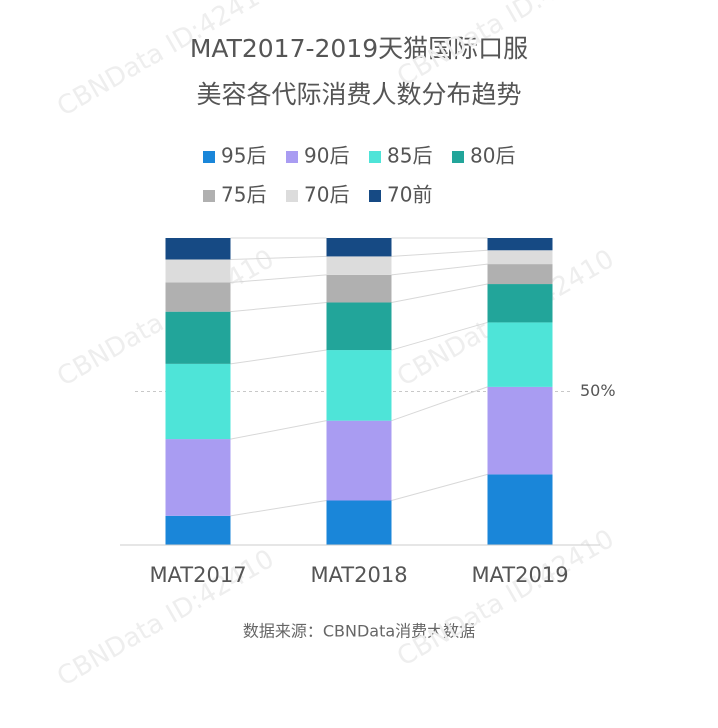 Image resolution: width=718 pixels, height=728 pixels. I want to click on legend-label: 75后, so click(243, 195).